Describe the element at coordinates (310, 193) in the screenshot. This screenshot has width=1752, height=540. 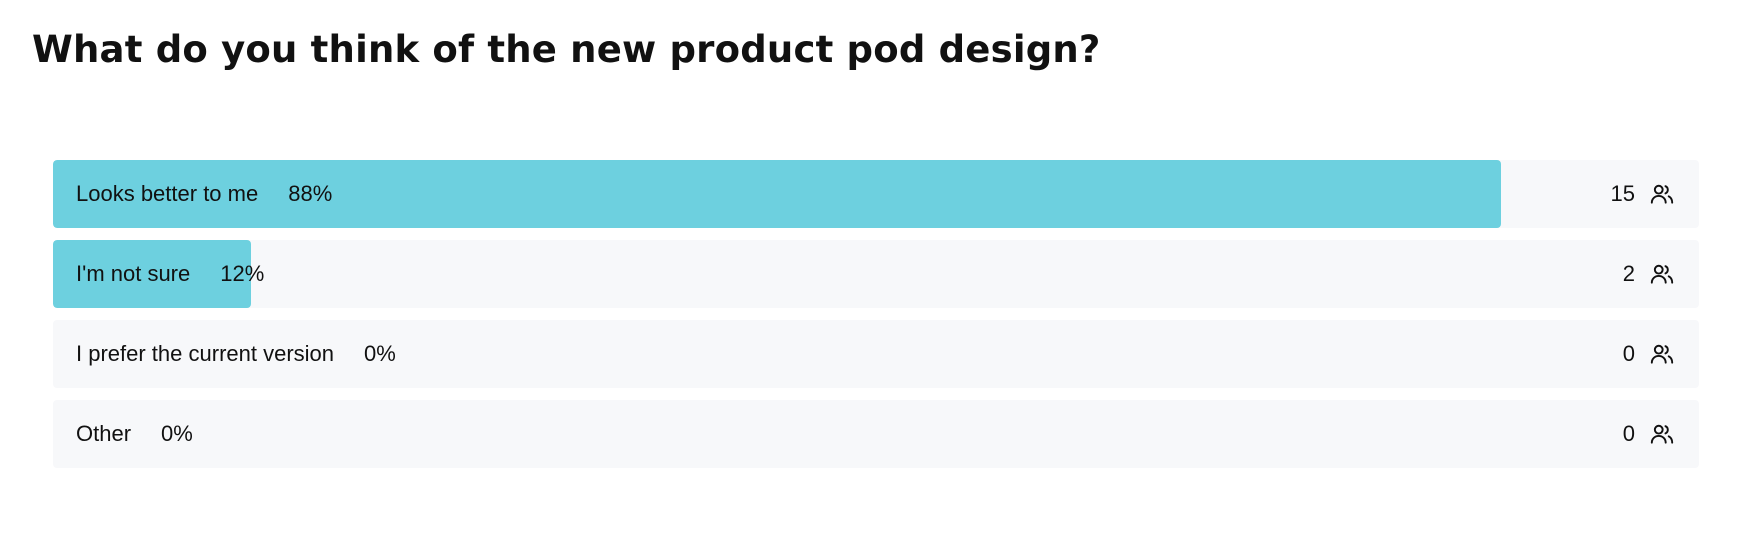
I see `option-percent: 88%` at that location.